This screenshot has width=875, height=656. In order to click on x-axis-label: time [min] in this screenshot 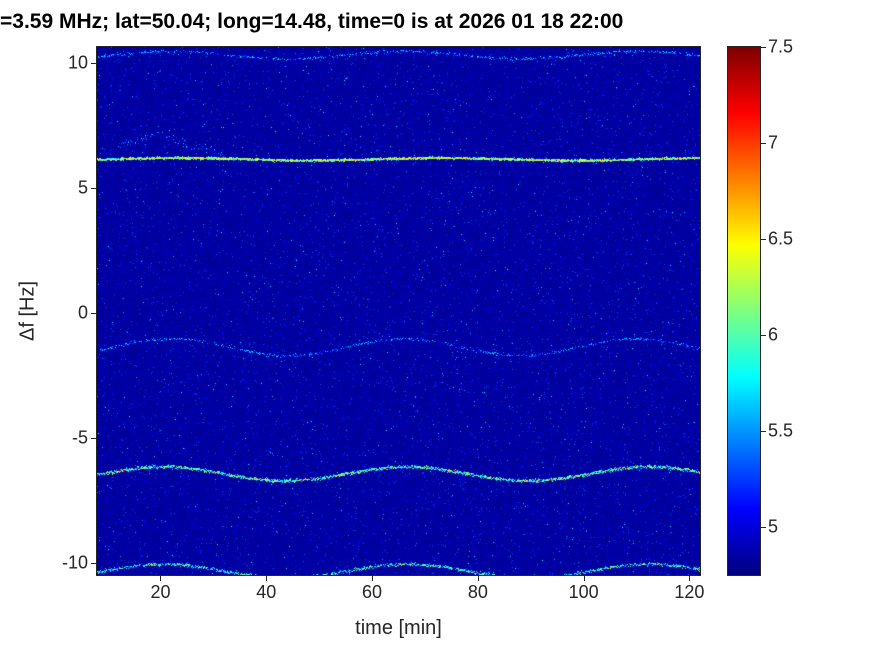, I will do `click(398, 628)`.